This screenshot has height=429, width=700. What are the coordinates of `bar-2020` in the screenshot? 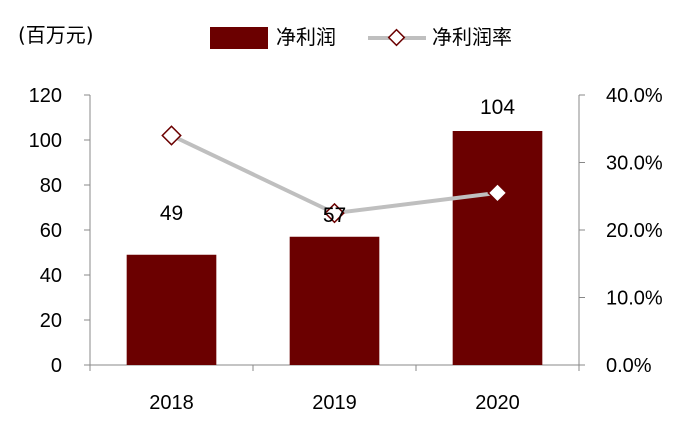 It's located at (497, 248).